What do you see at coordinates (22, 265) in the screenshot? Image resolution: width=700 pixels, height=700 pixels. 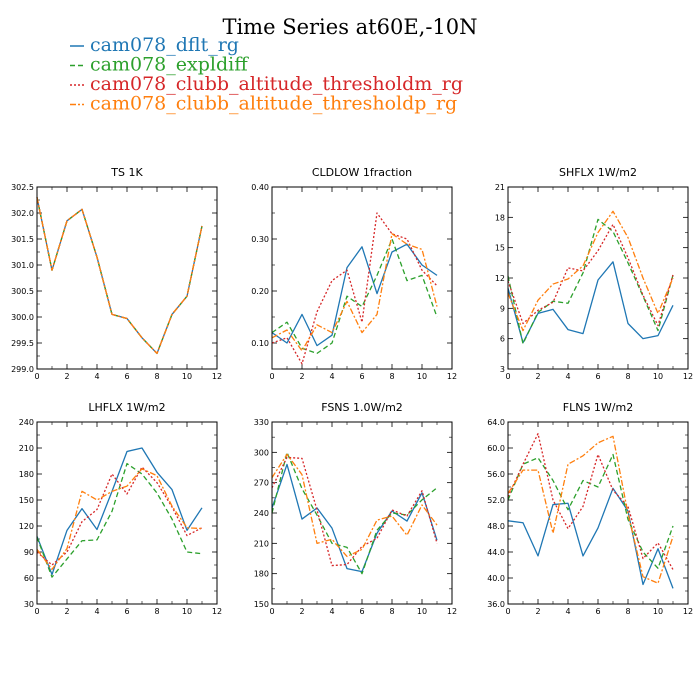 I see `y-tick-label: 301.0` at bounding box center [22, 265].